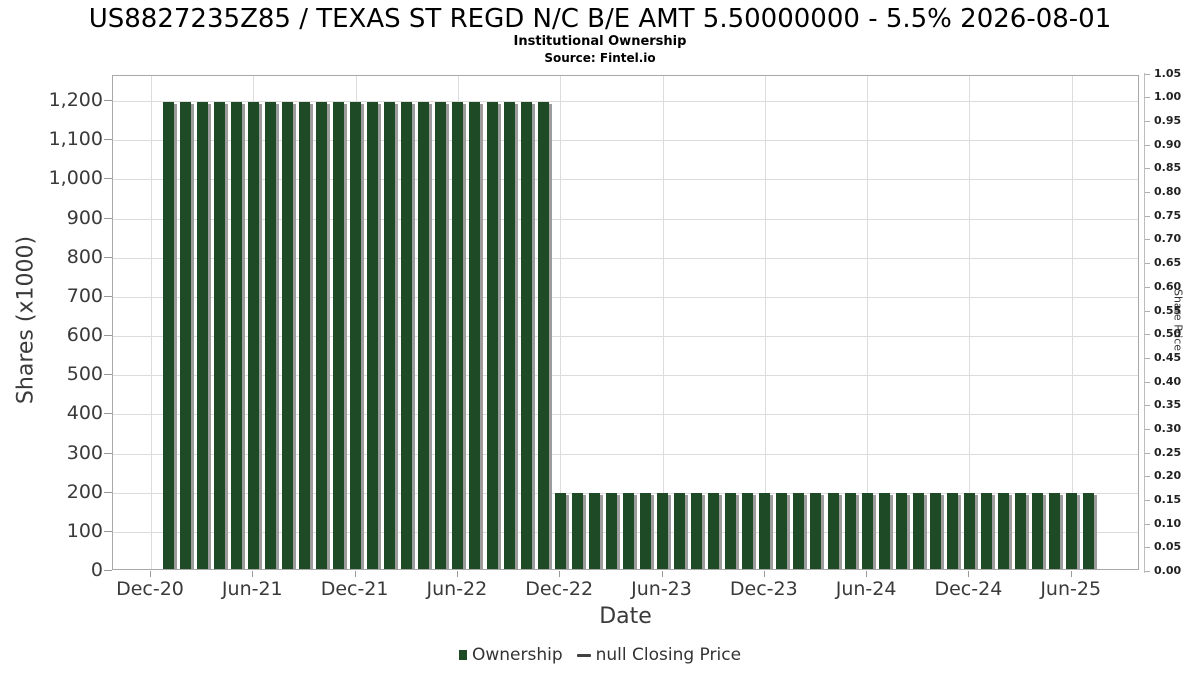  I want to click on y-axis-left-tick-label: 1,100, so click(75, 139).